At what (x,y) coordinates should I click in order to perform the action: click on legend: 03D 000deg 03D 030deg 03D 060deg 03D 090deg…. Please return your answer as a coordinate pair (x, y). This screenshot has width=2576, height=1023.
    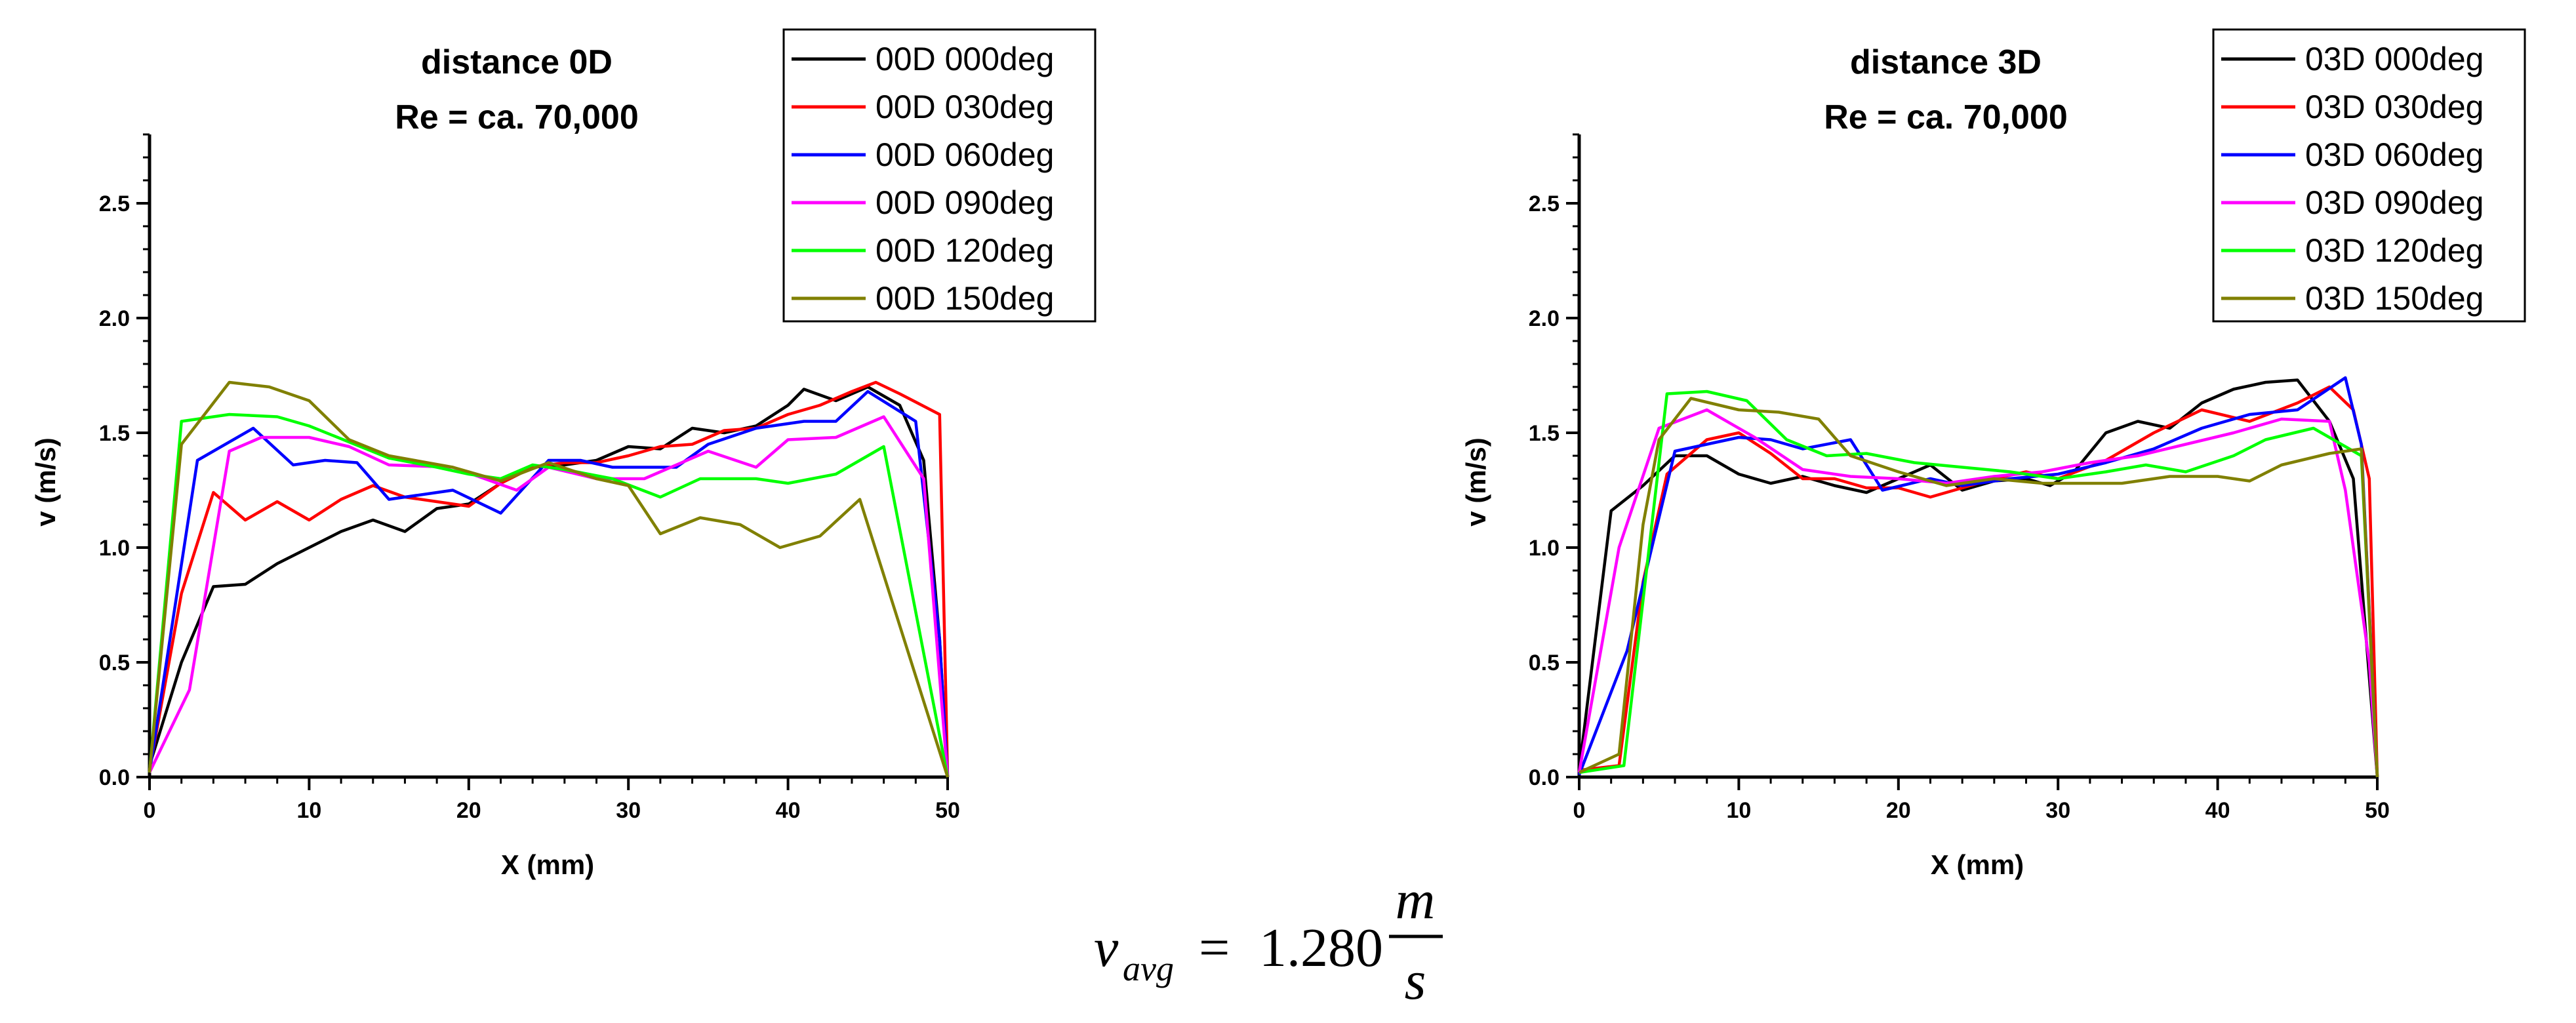
    Looking at the image, I should click on (2369, 175).